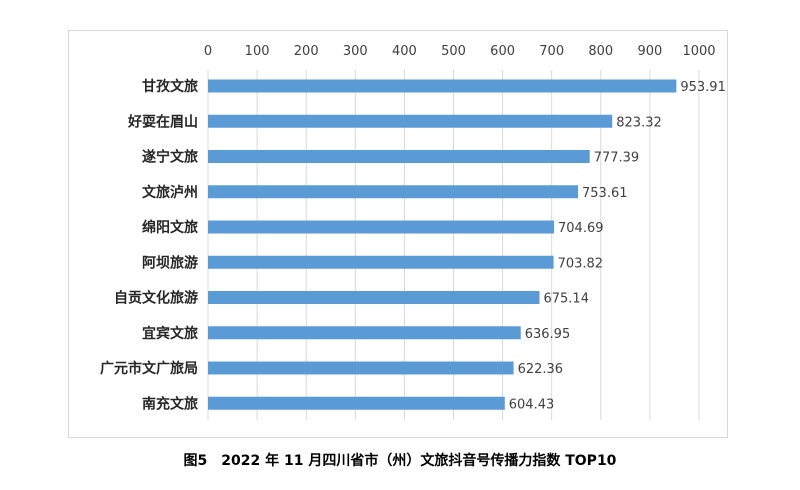 The image size is (800, 490). What do you see at coordinates (170, 227) in the screenshot?
I see `category-label: 绵阳文旅` at bounding box center [170, 227].